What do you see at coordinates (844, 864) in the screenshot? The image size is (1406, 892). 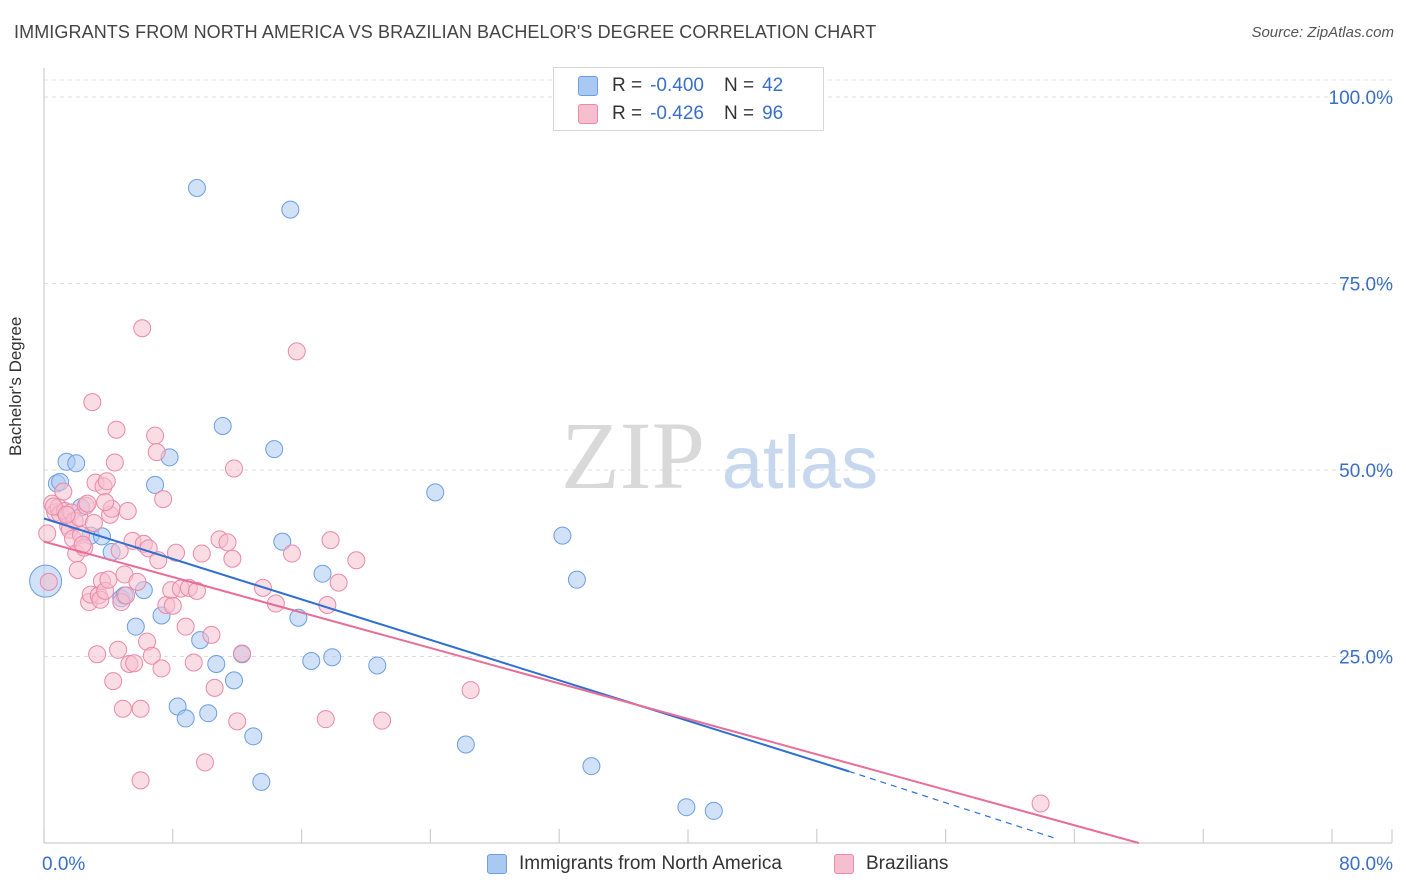 I see `bottom-legend-swatch-brazilians` at bounding box center [844, 864].